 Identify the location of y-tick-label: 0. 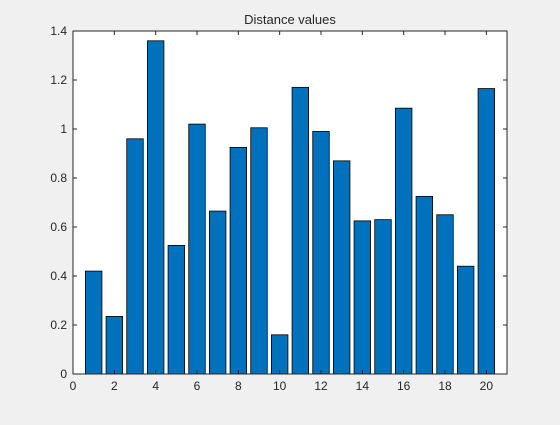
(63, 374).